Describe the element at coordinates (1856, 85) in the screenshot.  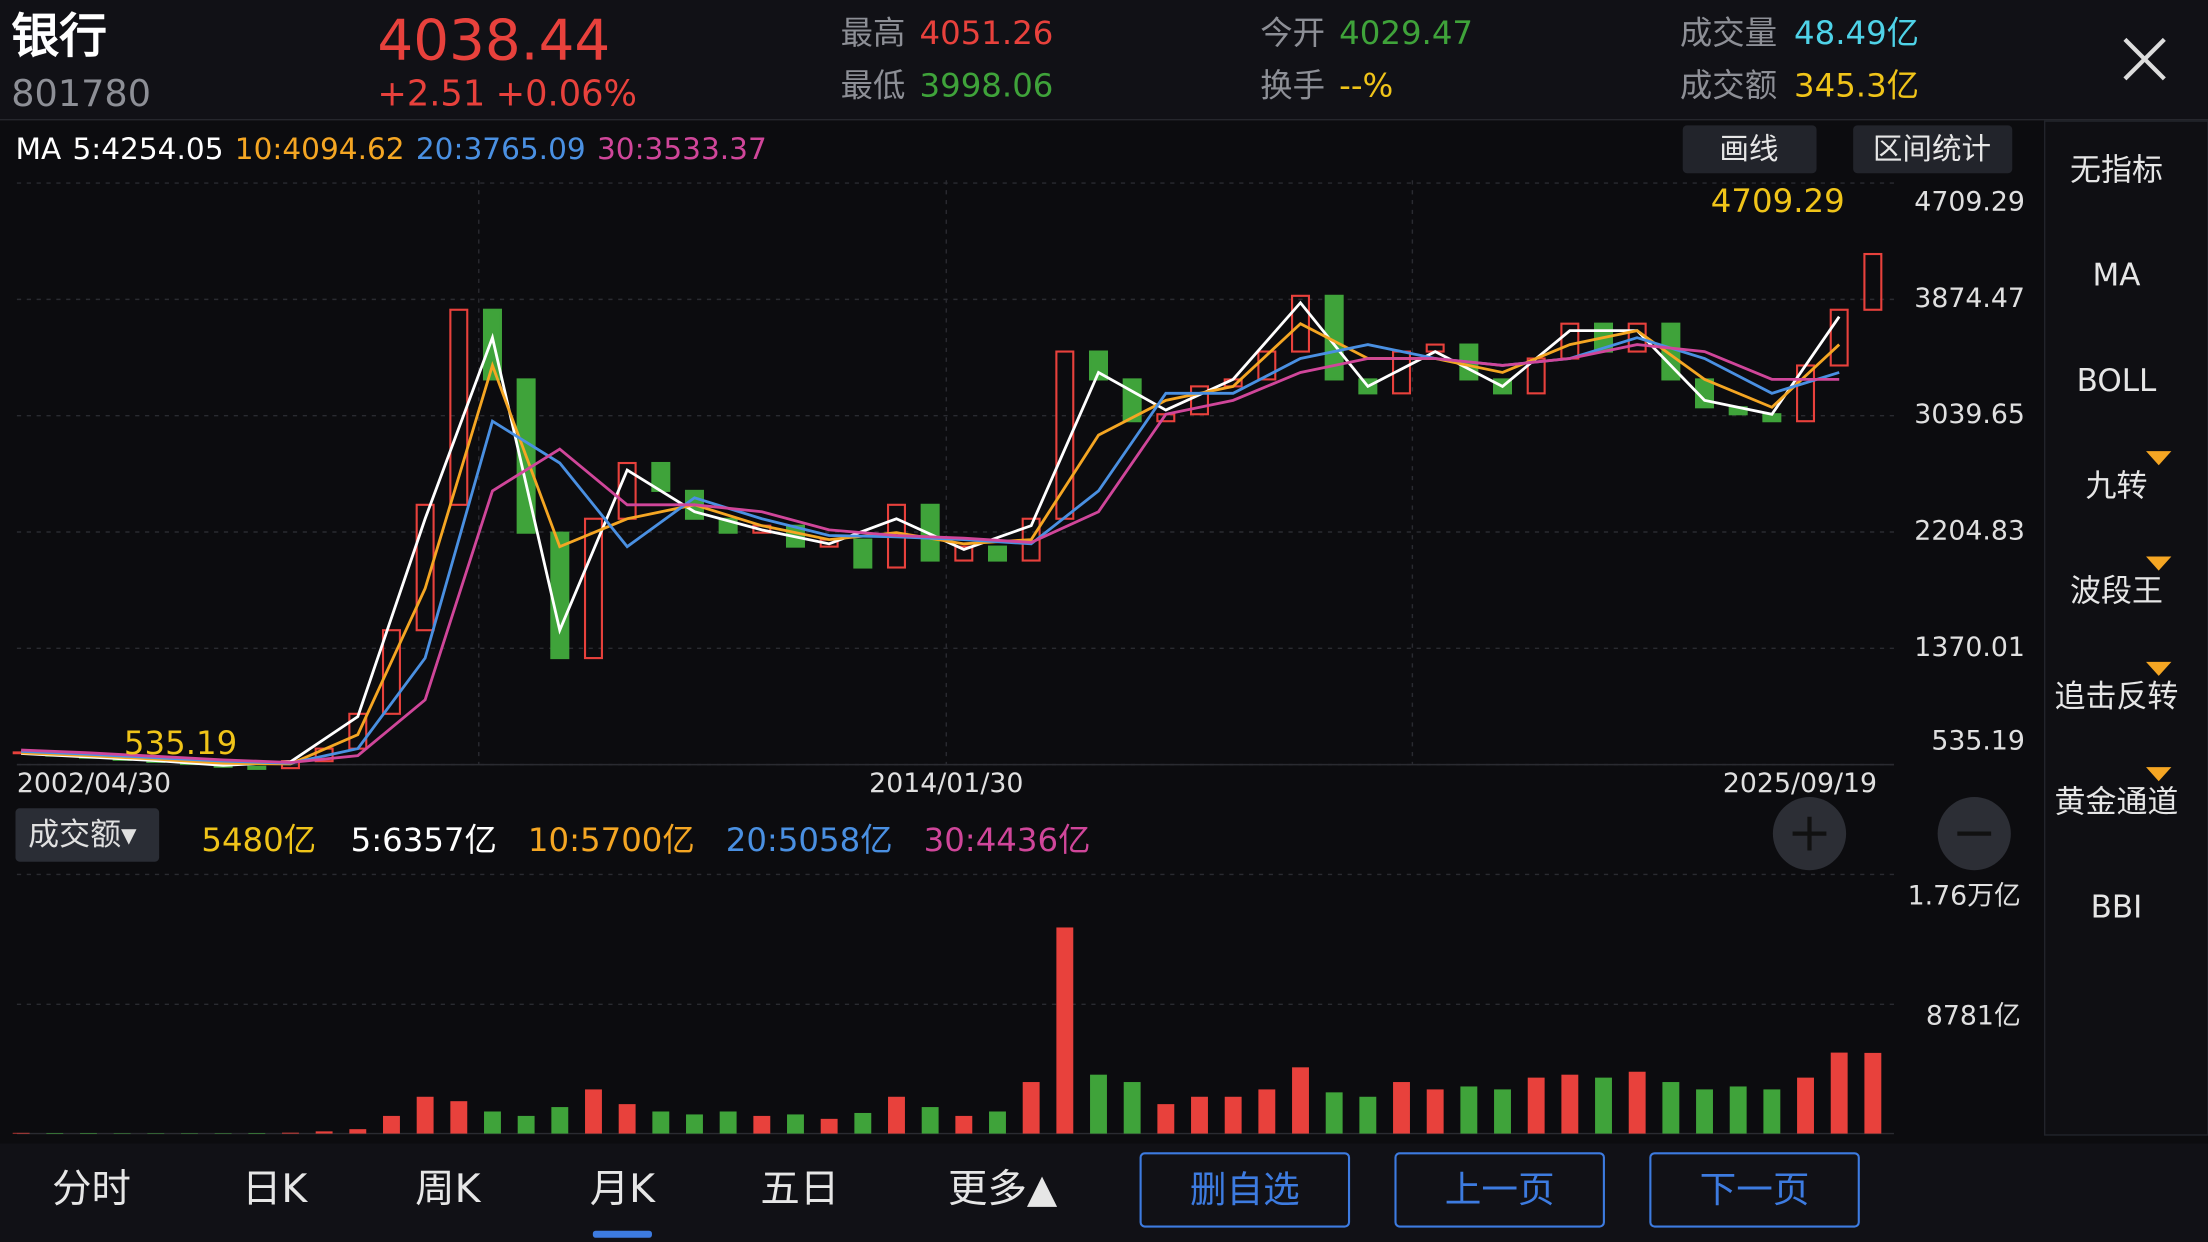
I see `stat-value: 345.3亿` at that location.